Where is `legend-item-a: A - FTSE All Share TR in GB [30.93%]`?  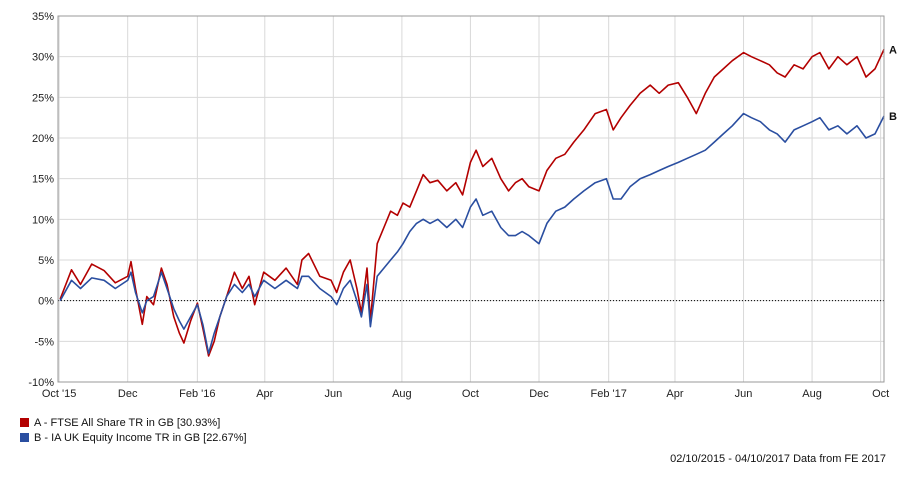
legend-item-a: A - FTSE All Share TR in GB [30.93%] is located at coordinates (133, 422).